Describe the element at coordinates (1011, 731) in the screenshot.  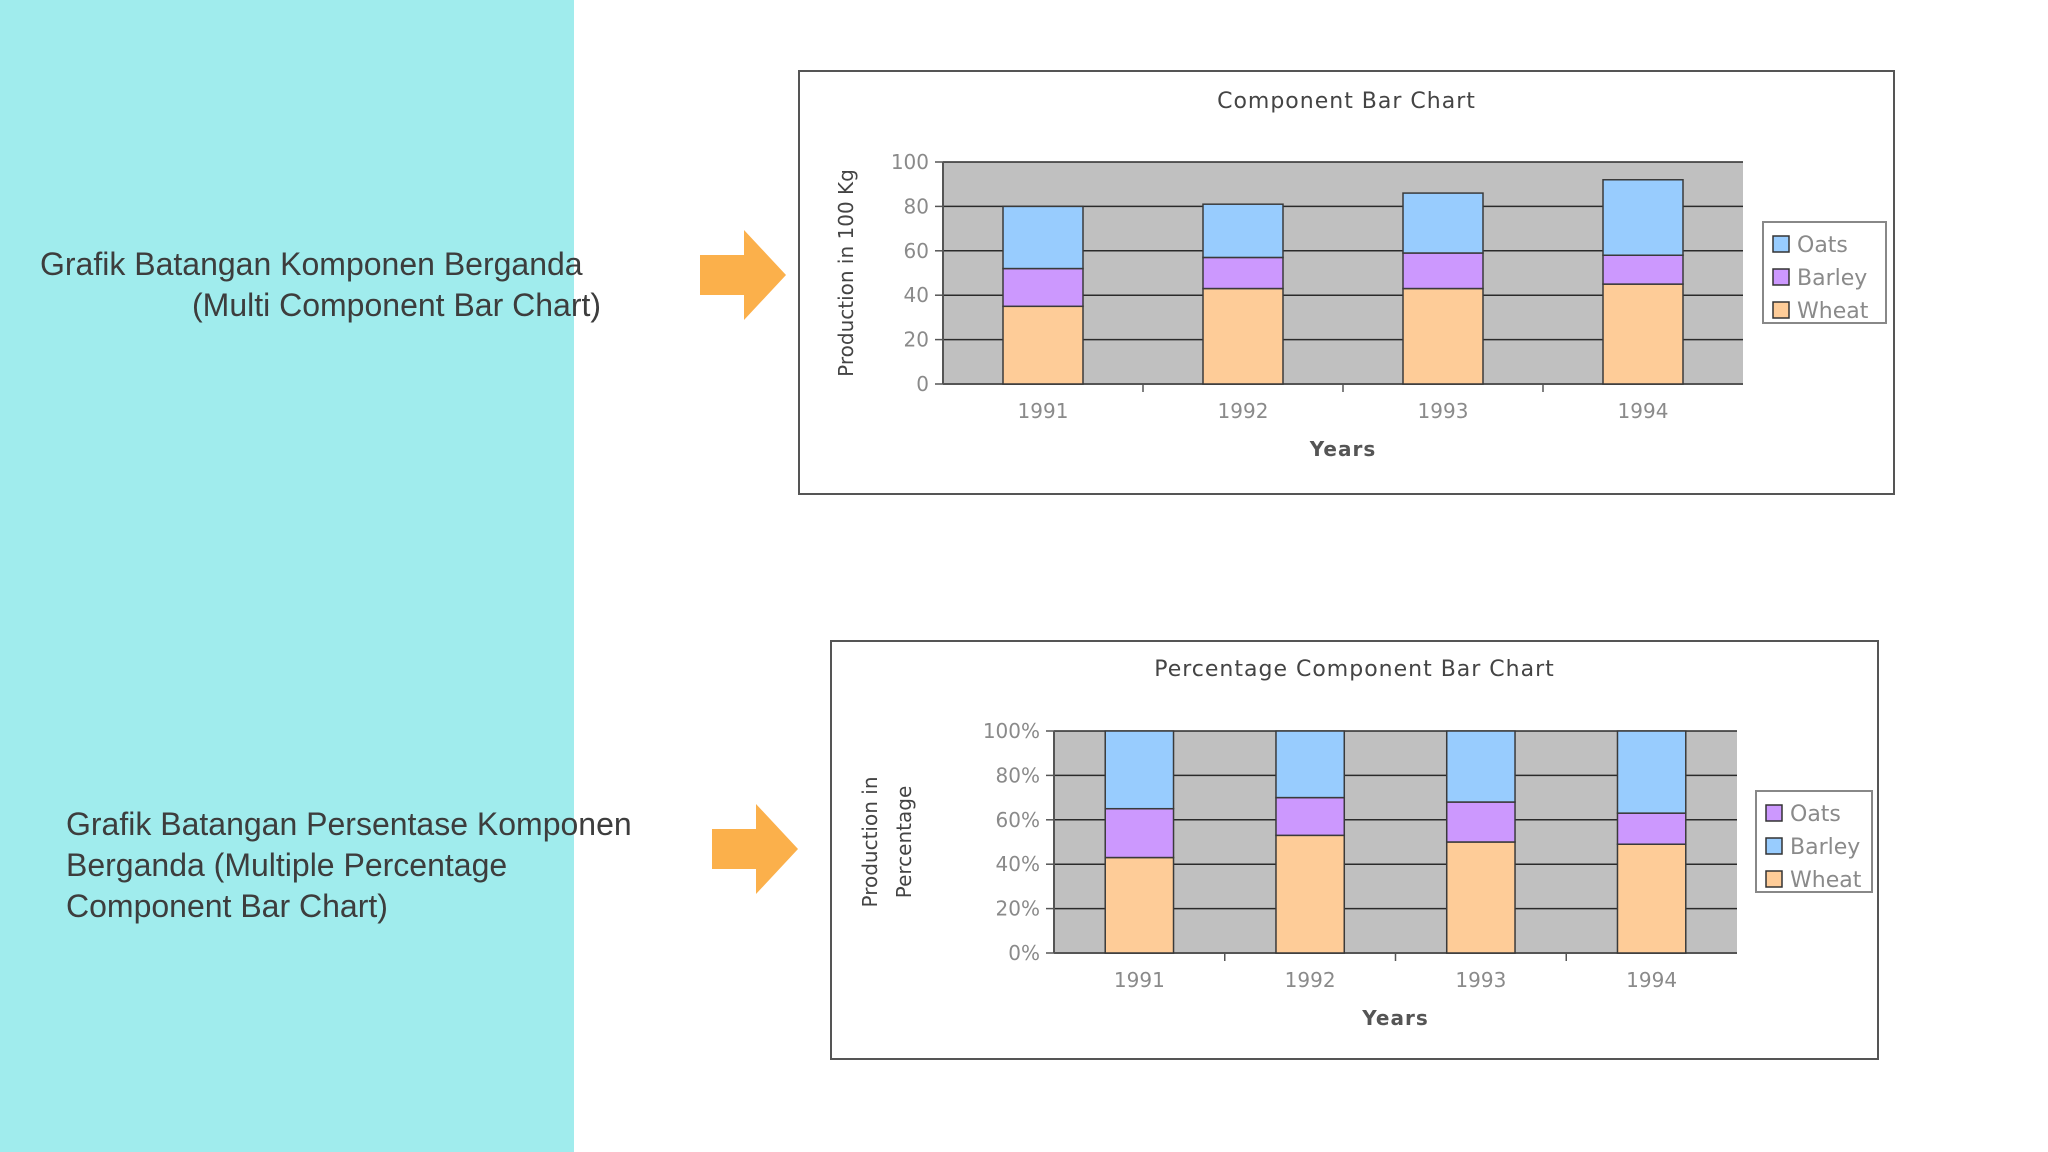
I see `y-tick-label: 100%` at that location.